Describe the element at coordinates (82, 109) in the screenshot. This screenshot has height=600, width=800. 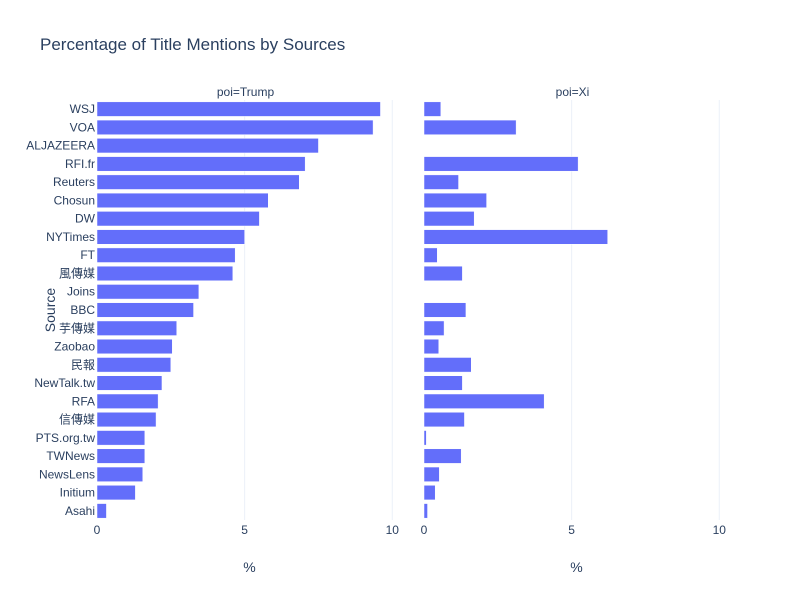
I see `y-tick-label: WSJ` at that location.